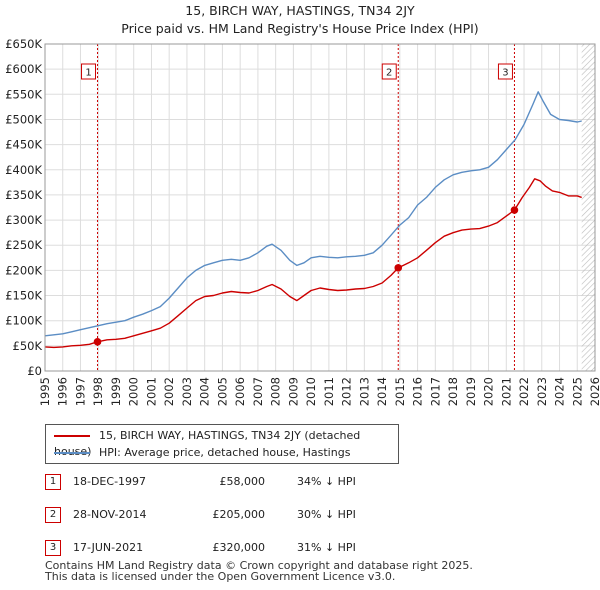  What do you see at coordinates (293, 391) in the screenshot?
I see `x-tick-label: 2009` at bounding box center [293, 391].